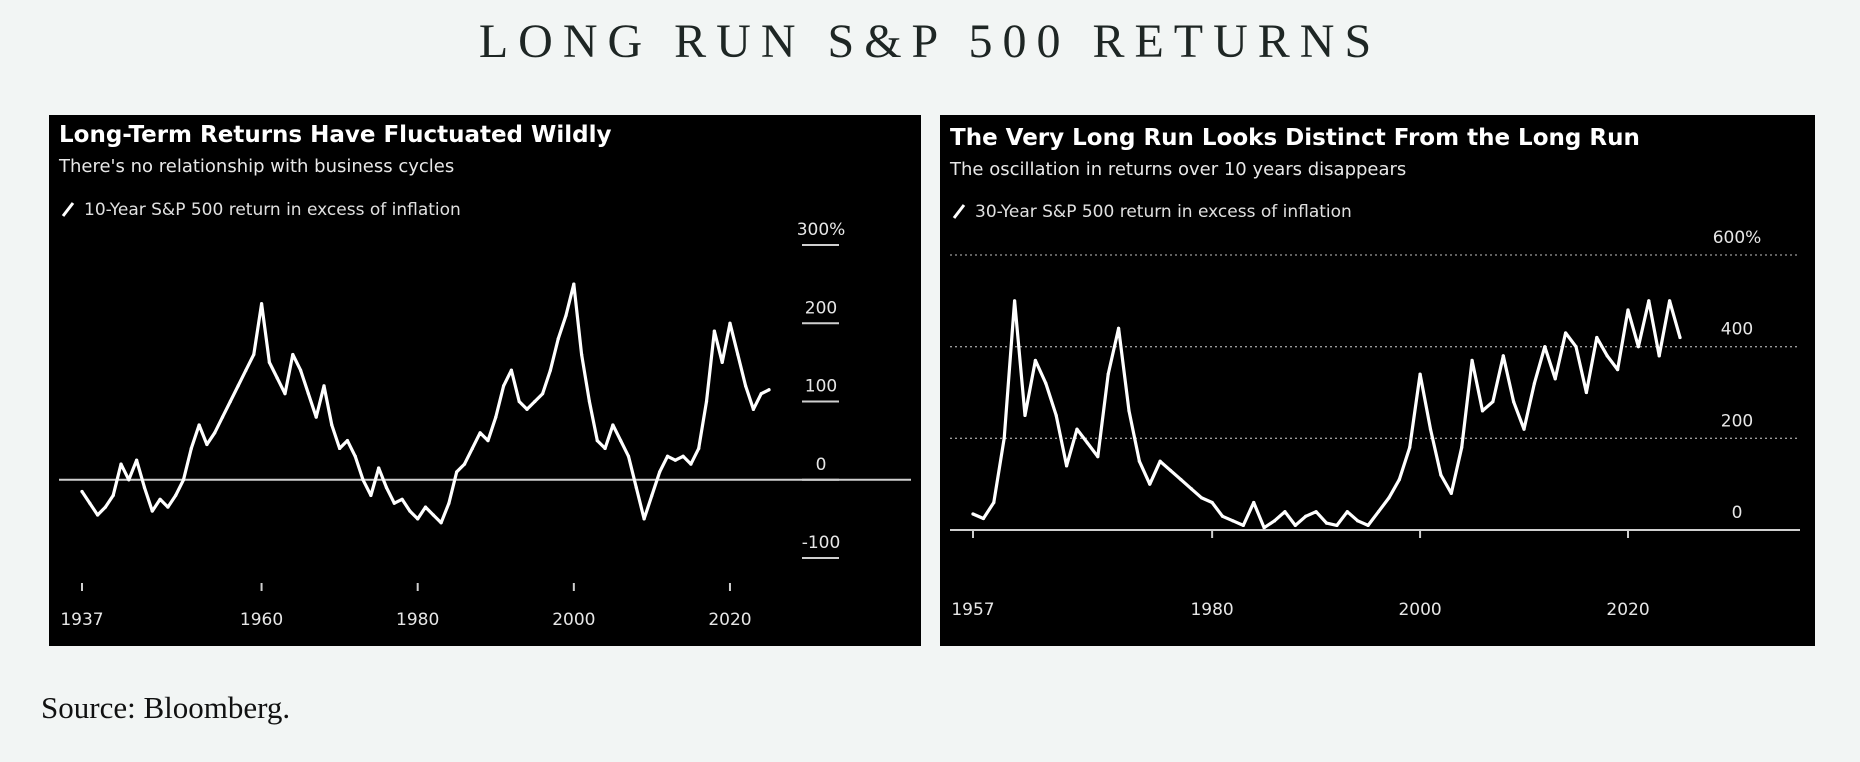 The image size is (1860, 762). What do you see at coordinates (1326, 414) in the screenshot?
I see `series-line` at bounding box center [1326, 414].